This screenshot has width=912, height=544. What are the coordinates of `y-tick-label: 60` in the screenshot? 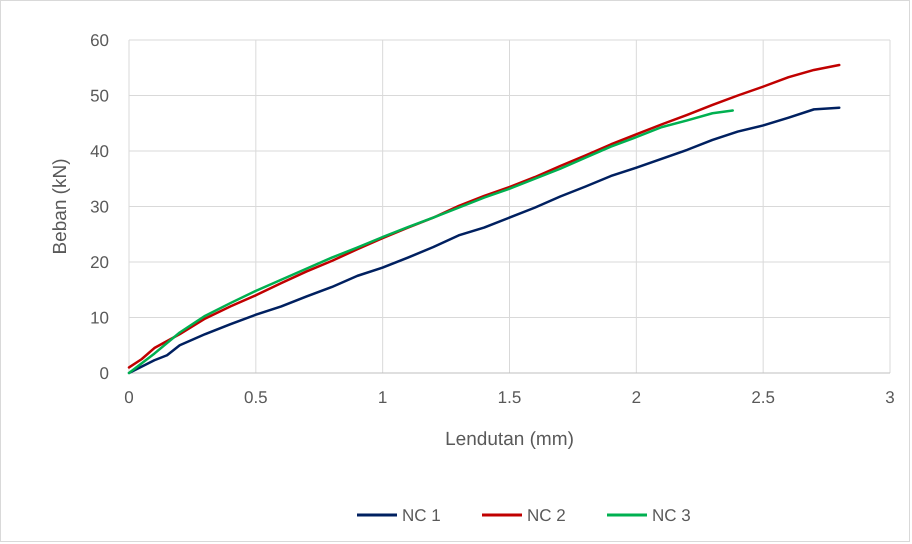 It's located at (99, 40).